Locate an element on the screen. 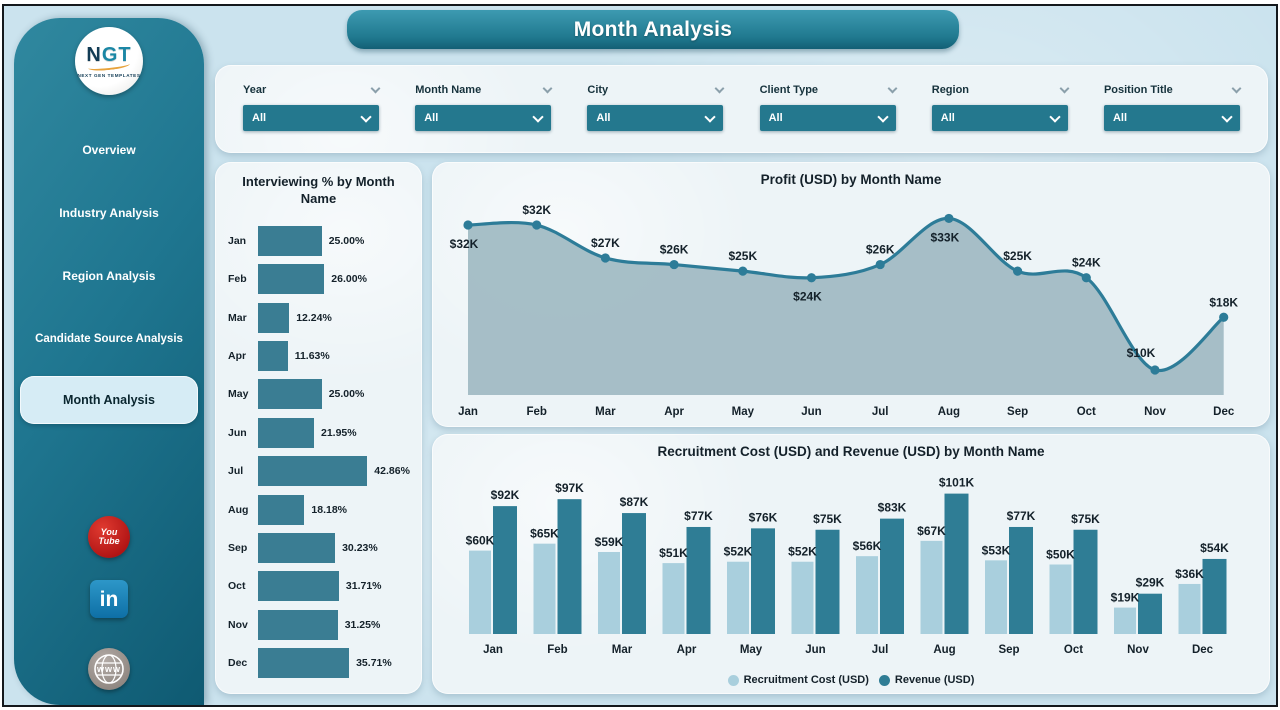  data-label: $36K is located at coordinates (1189, 574).